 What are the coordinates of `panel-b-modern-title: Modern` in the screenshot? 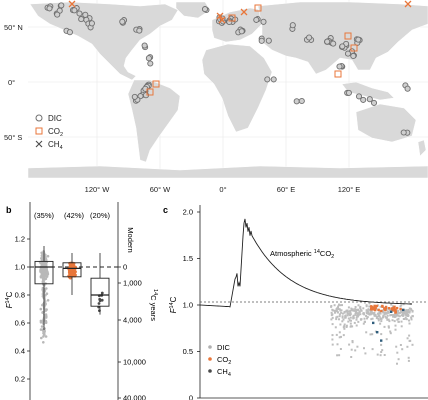 It's located at (130, 239).